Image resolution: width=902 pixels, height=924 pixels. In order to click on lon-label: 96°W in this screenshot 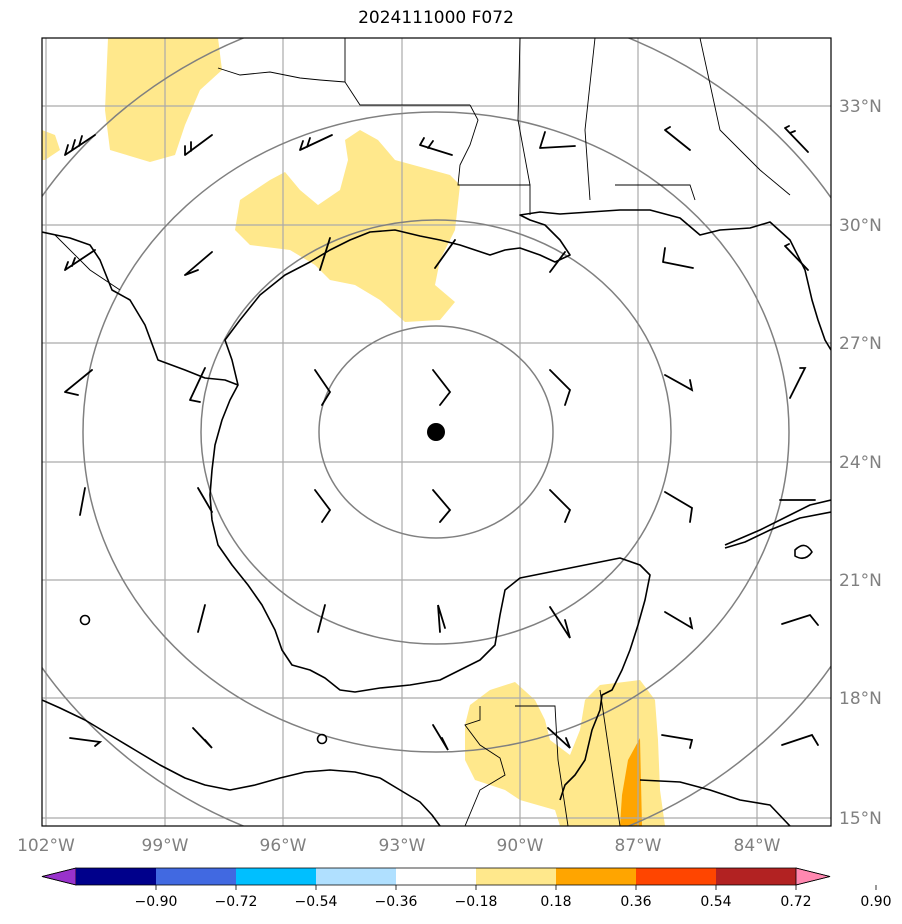, I will do `click(283, 846)`.